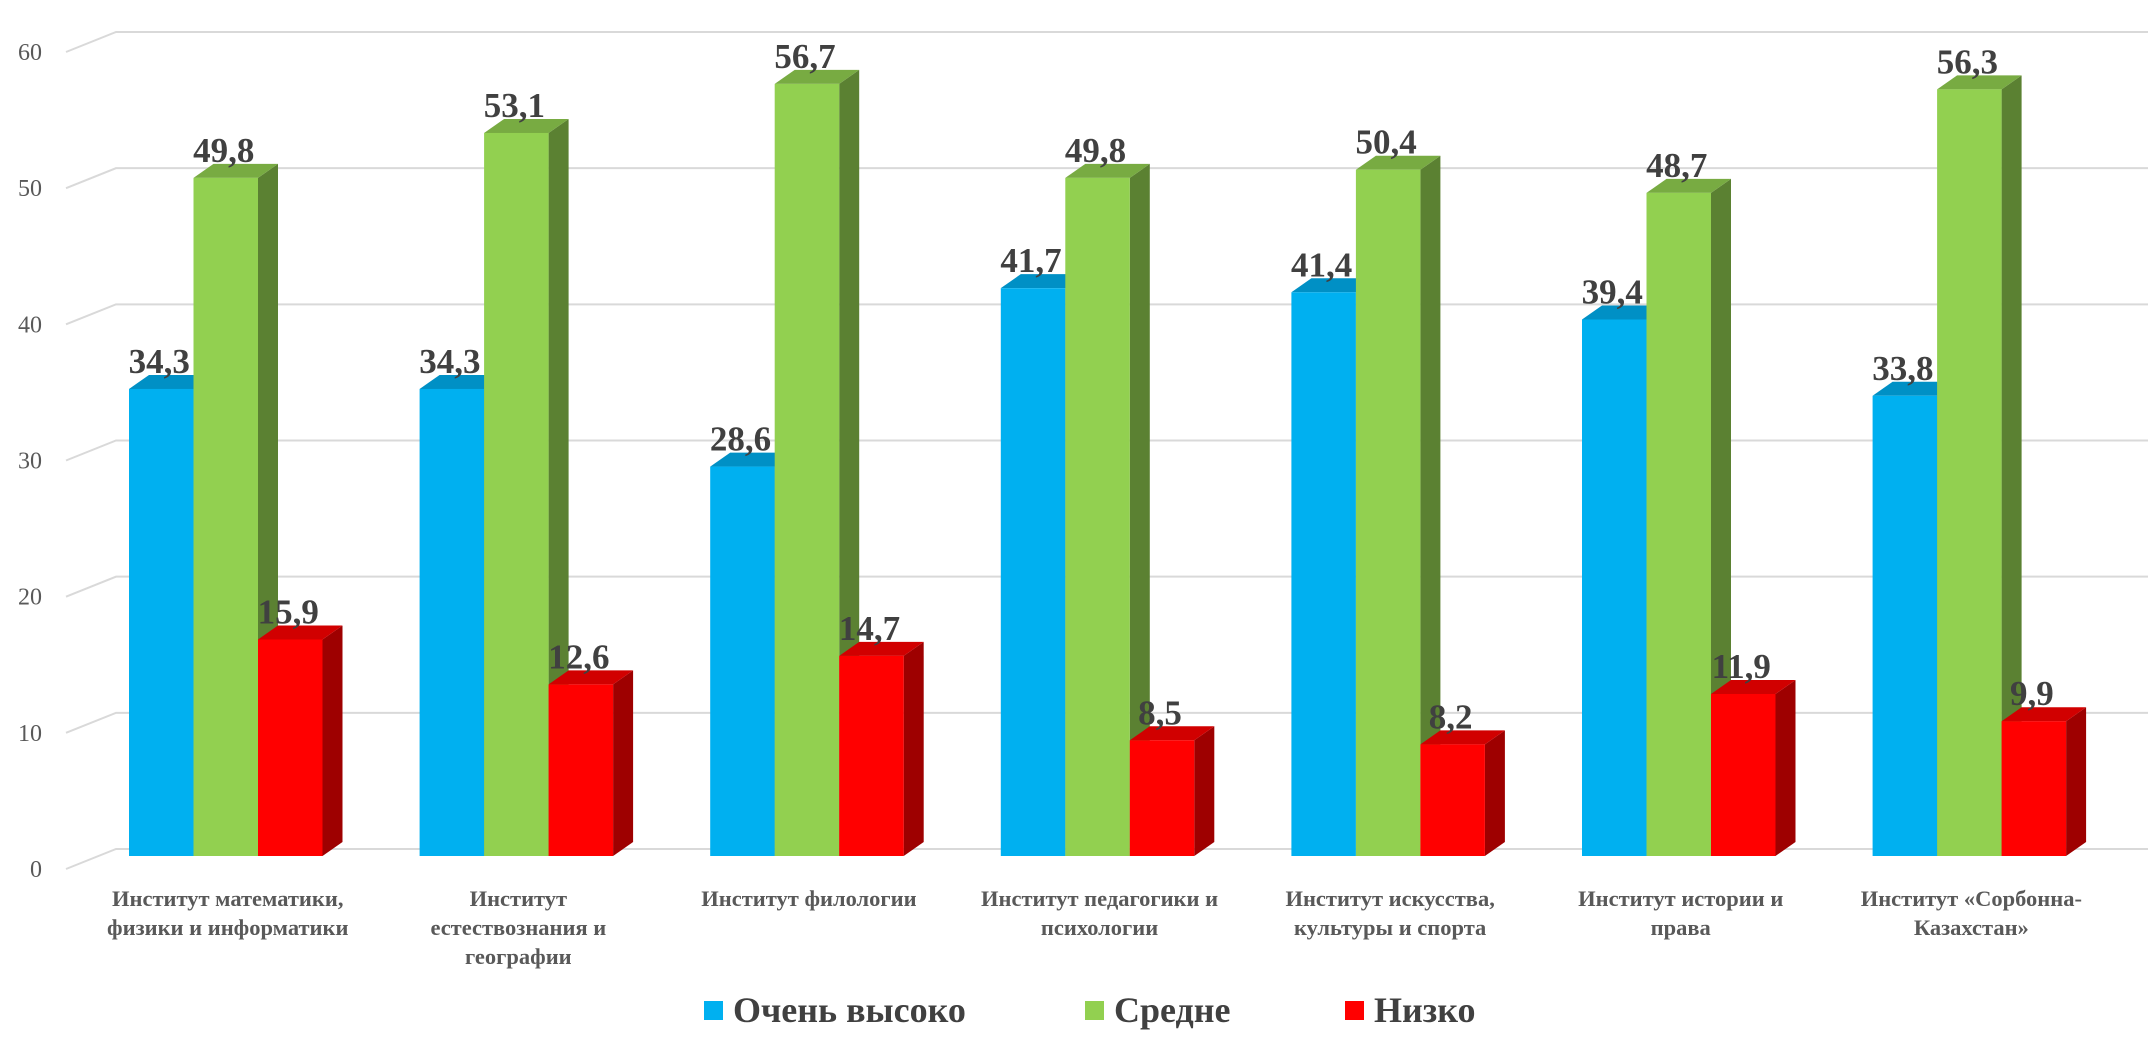  What do you see at coordinates (1074, 1010) in the screenshot?
I see `legend: Очень высоко Средне Низко` at bounding box center [1074, 1010].